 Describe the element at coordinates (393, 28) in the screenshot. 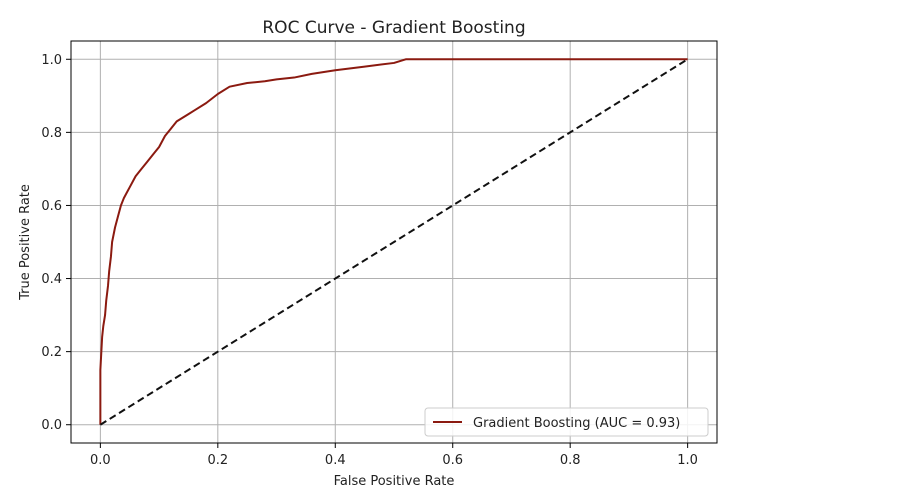

I see `chart-title: ROC Curve - Gradient Boosting` at that location.